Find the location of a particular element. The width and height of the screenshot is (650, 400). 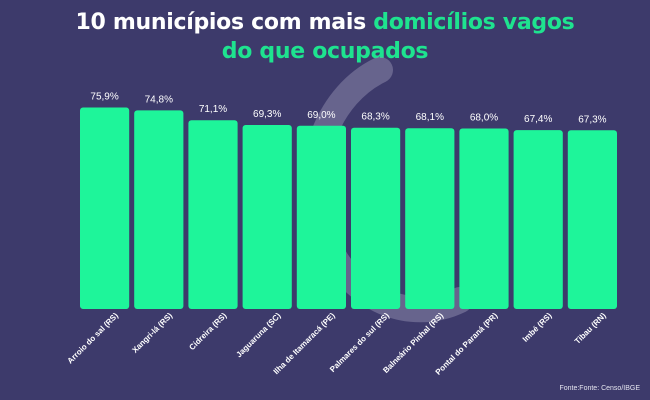

value-label: 67,3% is located at coordinates (592, 119).